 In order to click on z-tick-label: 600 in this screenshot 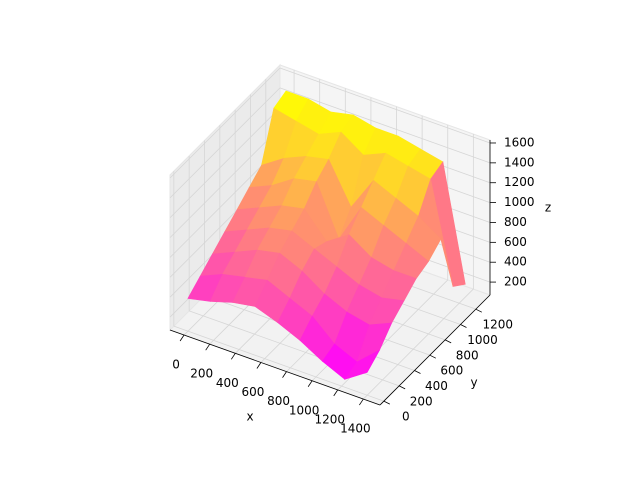, I will do `click(515, 242)`.